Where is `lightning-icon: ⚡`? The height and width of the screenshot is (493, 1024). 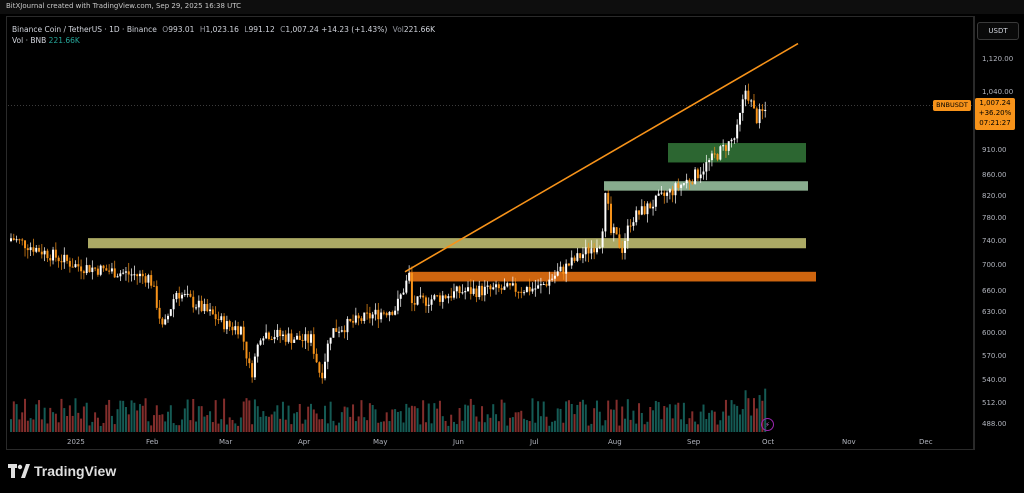
lightning-icon: ⚡ is located at coordinates (767, 424).